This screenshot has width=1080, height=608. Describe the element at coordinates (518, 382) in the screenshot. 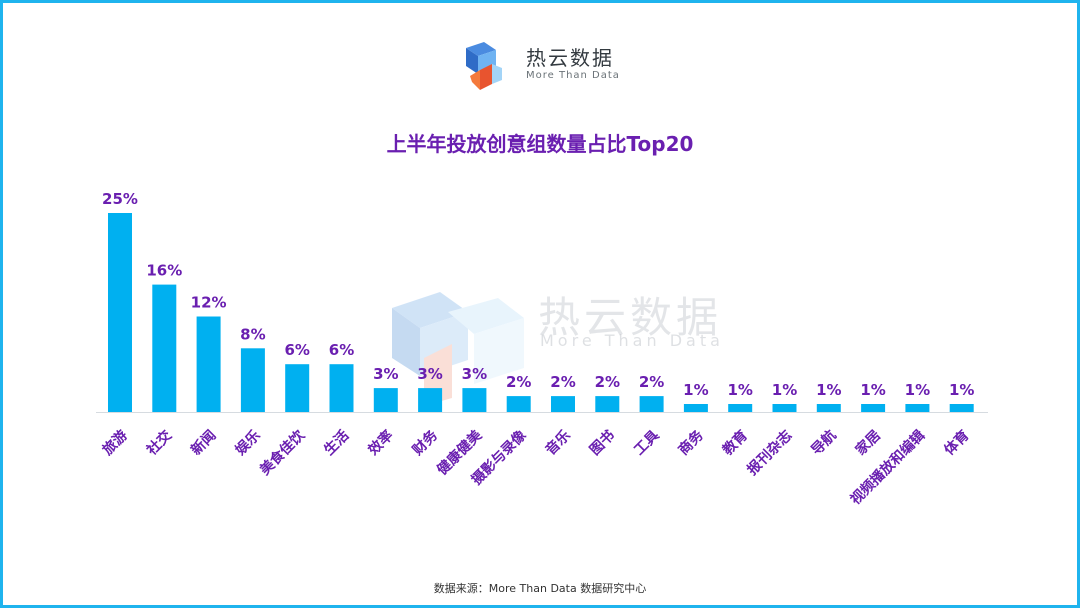

I see `value-label-10: 2%` at that location.